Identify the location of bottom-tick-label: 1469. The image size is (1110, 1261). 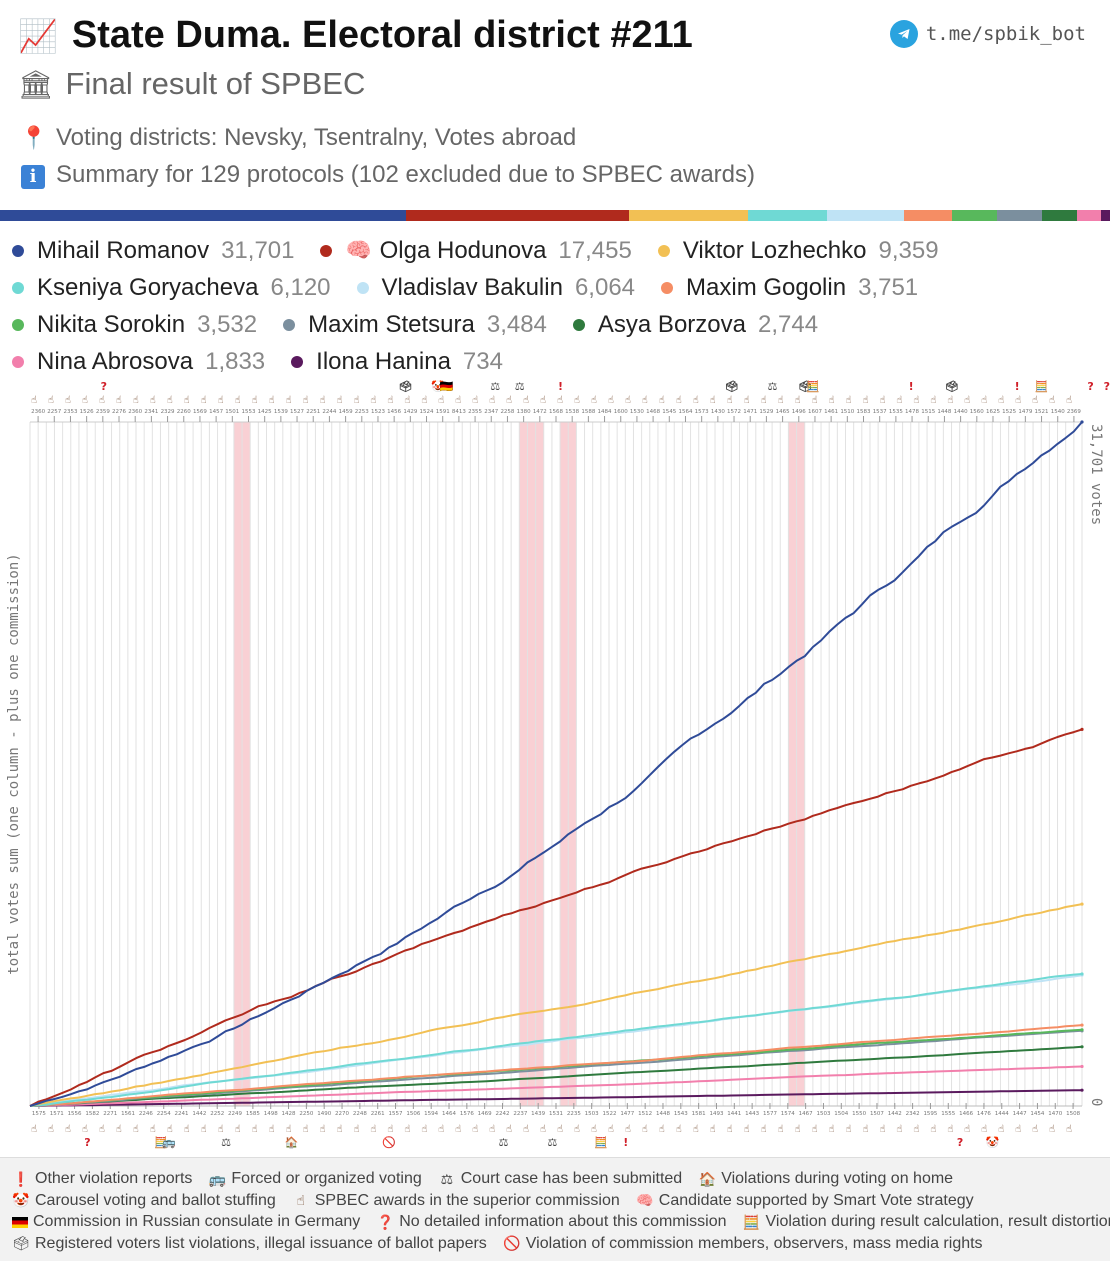
(485, 1114).